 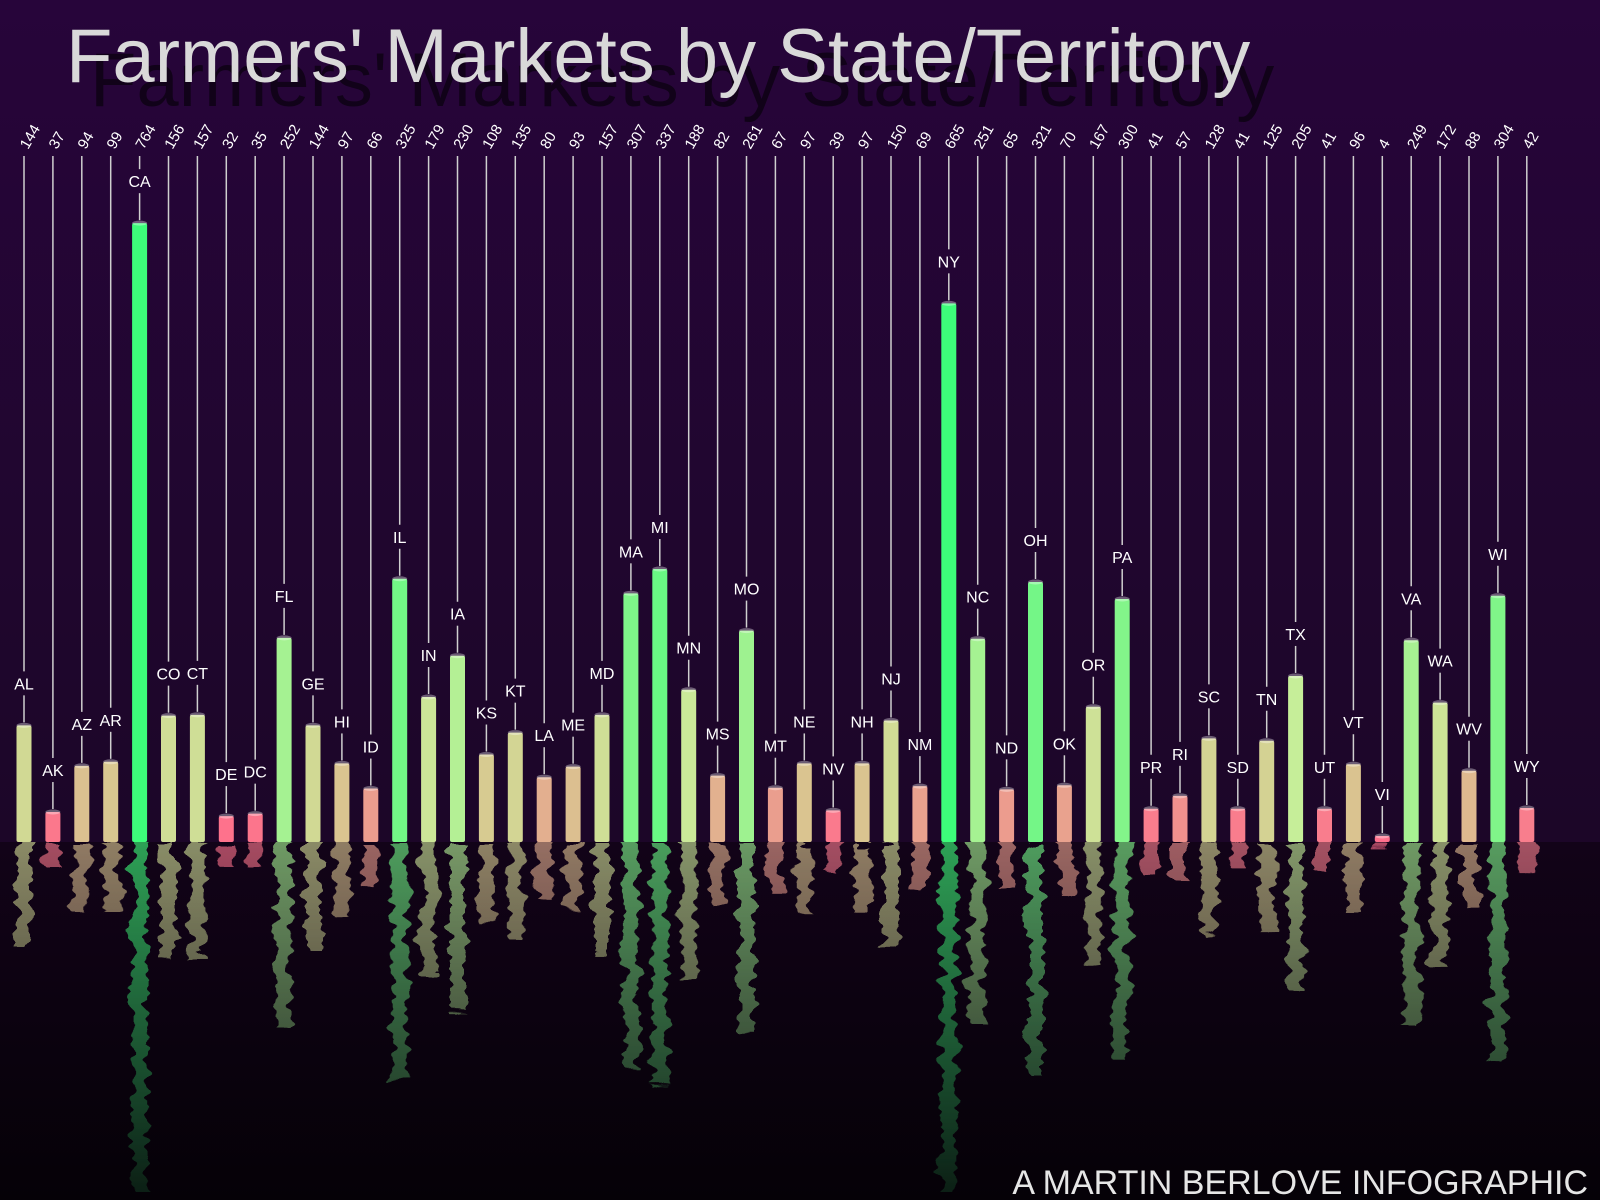 What do you see at coordinates (515, 733) in the screenshot?
I see `bar-cap-kt` at bounding box center [515, 733].